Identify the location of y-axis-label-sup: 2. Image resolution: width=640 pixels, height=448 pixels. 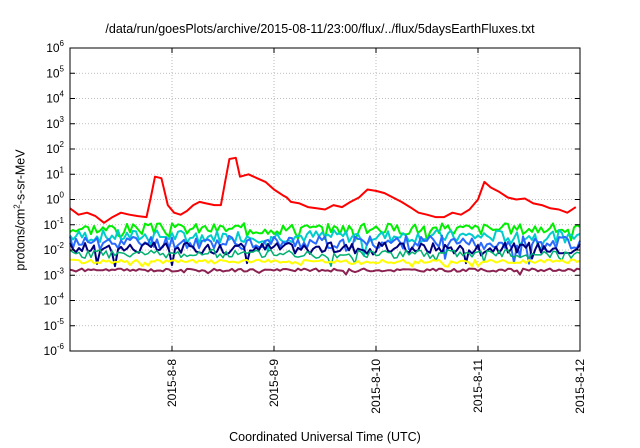
(17, 206).